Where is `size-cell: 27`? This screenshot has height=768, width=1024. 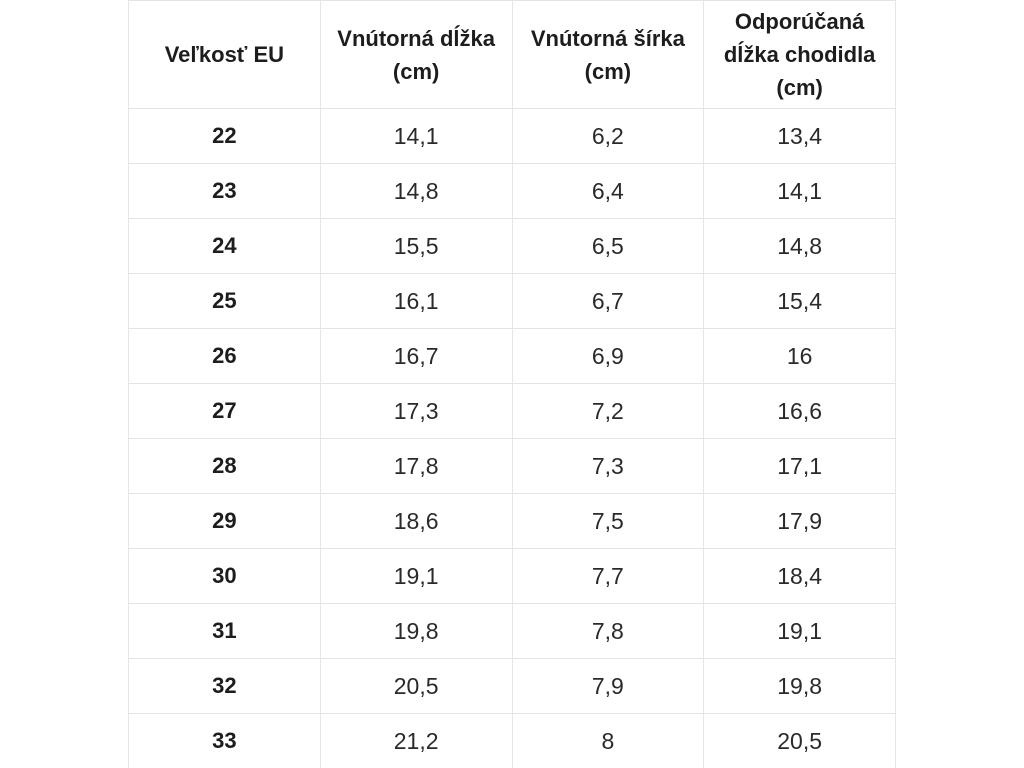 size-cell: 27 is located at coordinates (224, 411).